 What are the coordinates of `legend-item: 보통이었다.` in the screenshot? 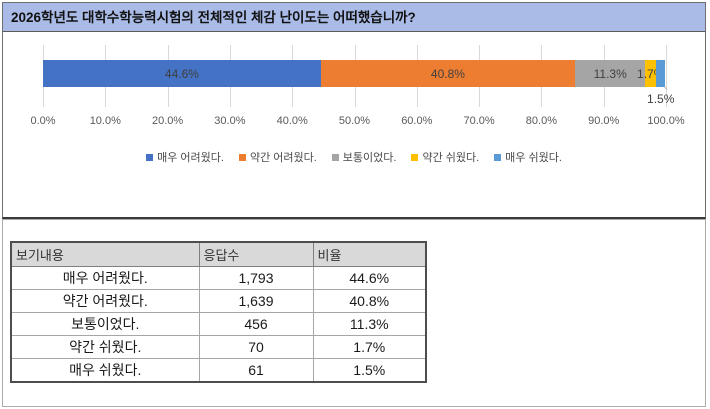 It's located at (364, 157).